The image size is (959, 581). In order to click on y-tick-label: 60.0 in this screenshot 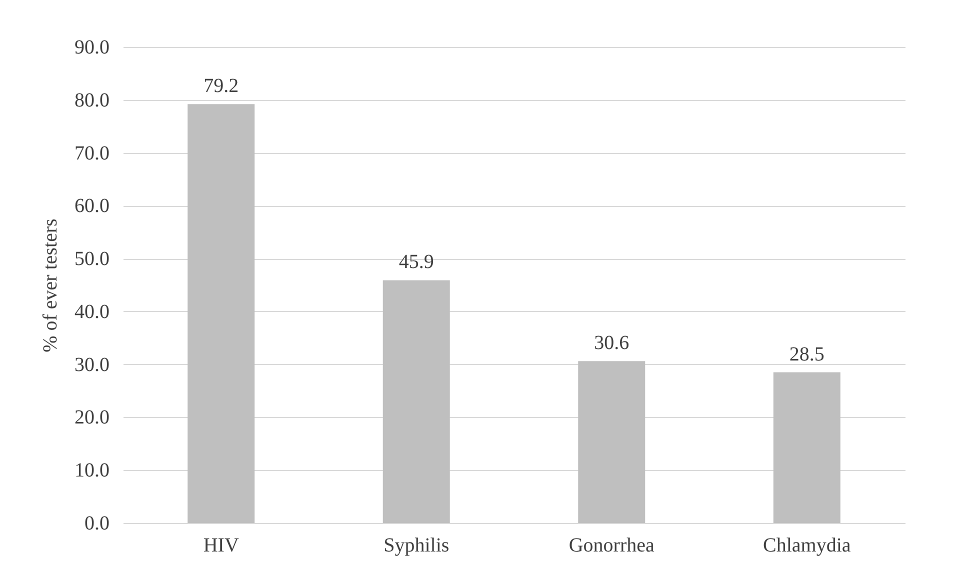, I will do `click(92, 206)`.